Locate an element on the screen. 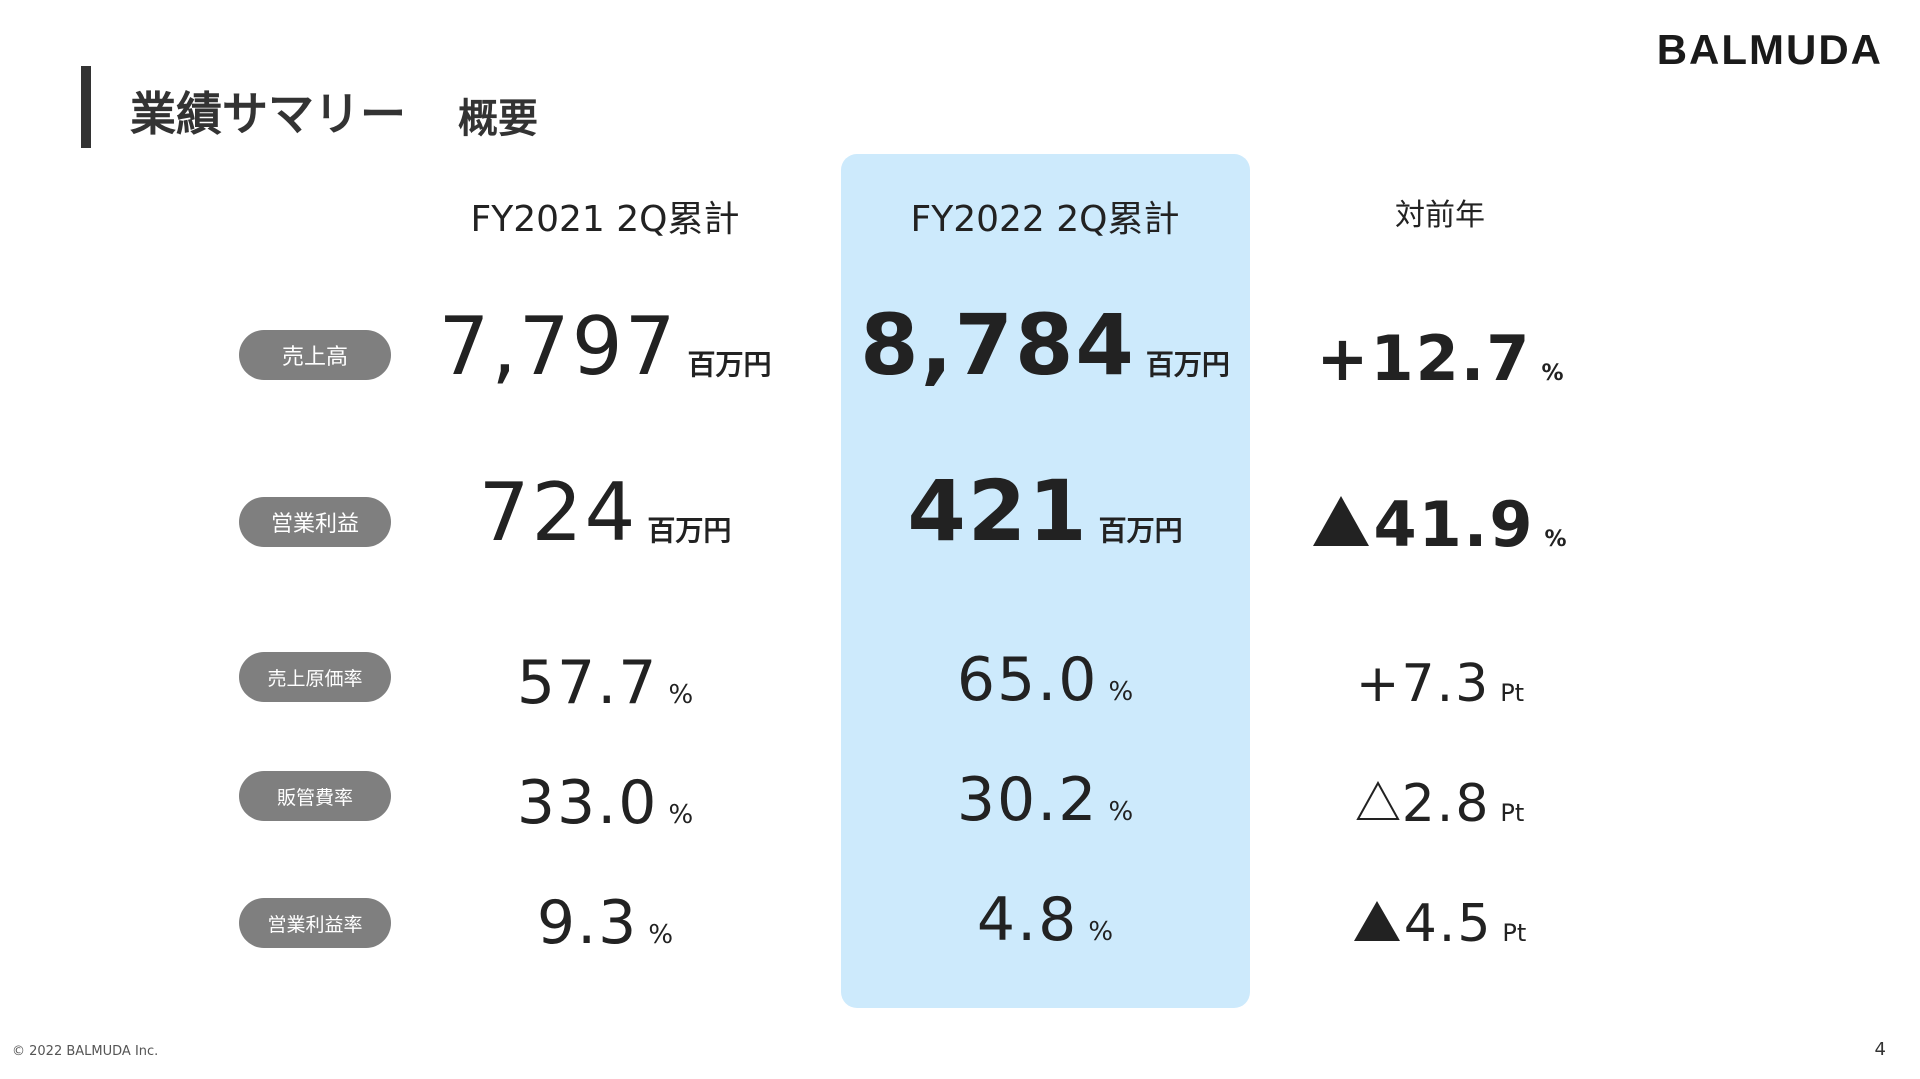  op-margin-curr-value: 4.8 is located at coordinates (1027, 920).